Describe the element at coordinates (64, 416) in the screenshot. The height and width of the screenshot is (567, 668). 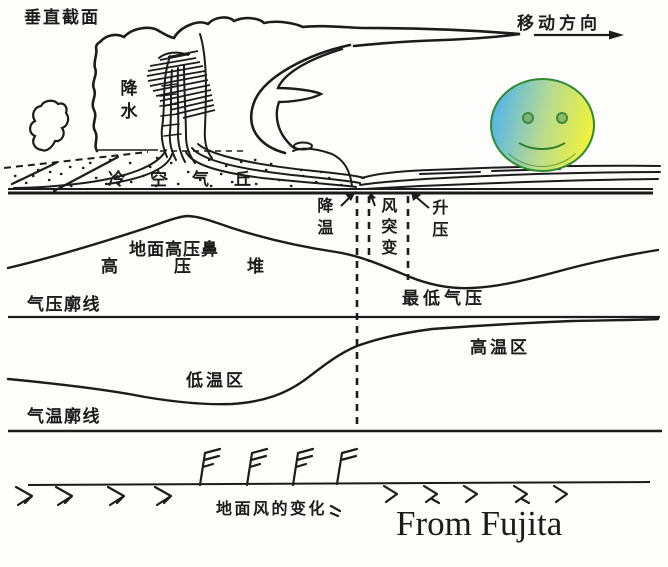
I see `temperature-profile-label: 气温廓线` at that location.